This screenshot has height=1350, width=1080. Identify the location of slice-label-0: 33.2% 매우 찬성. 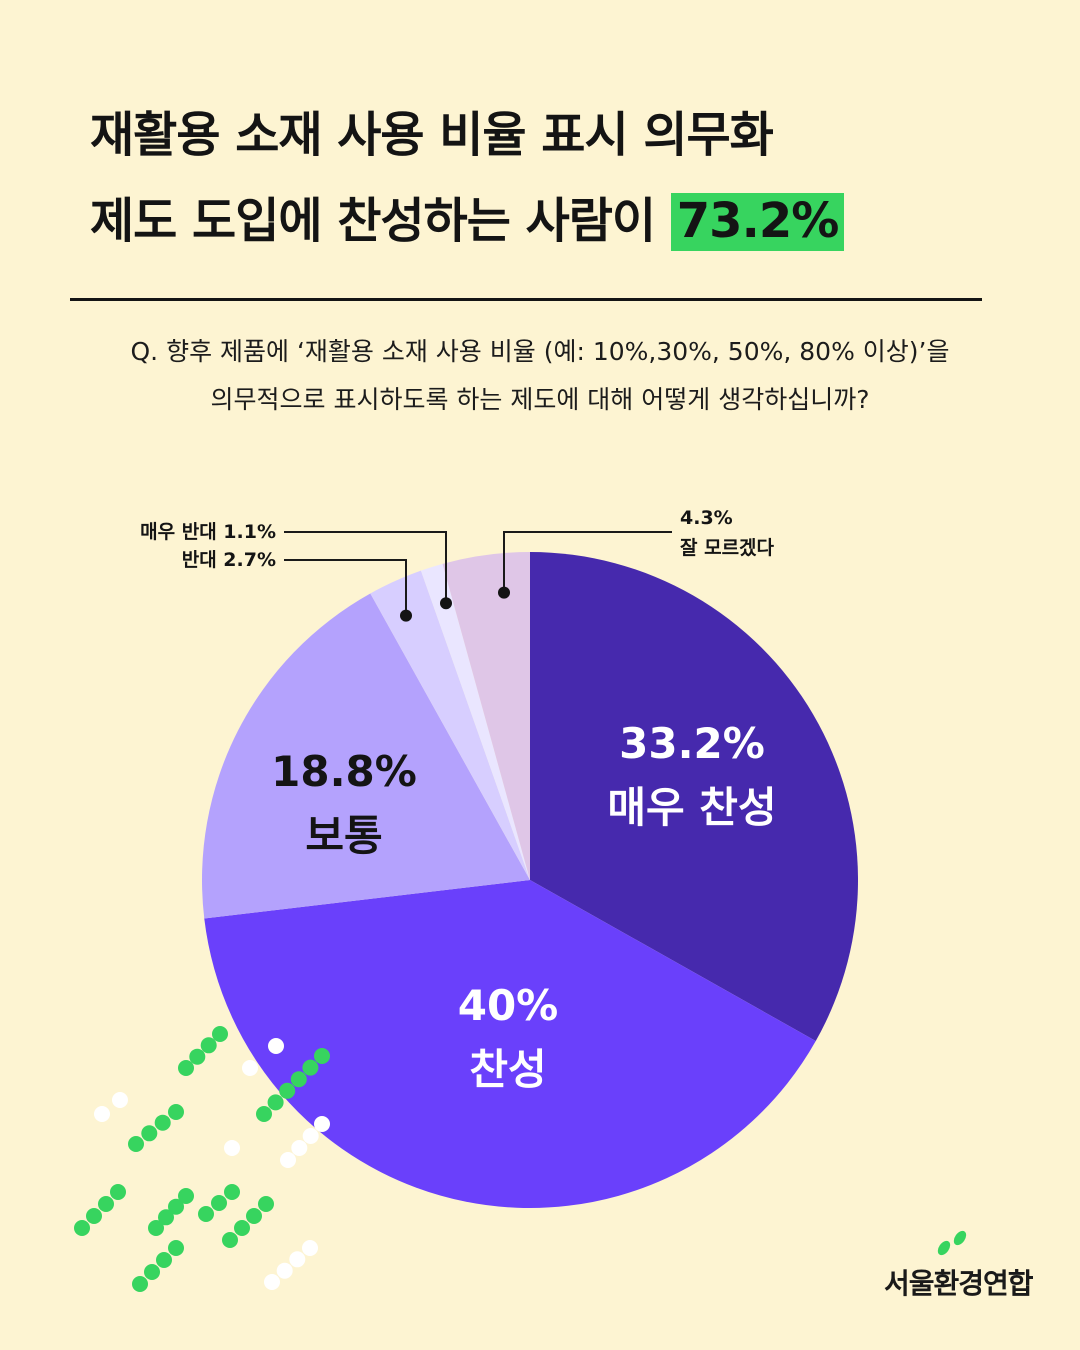
(691, 775).